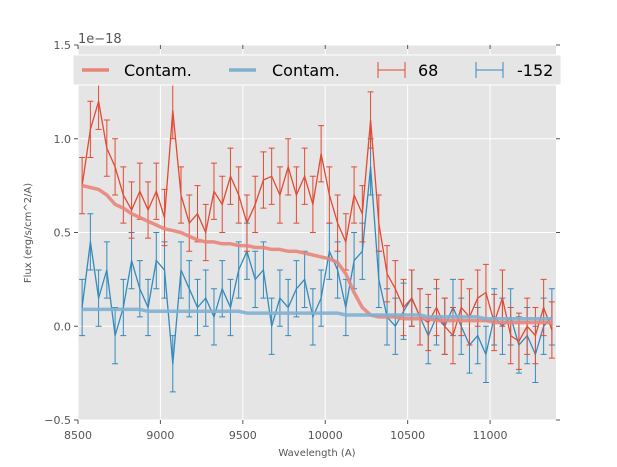  Describe the element at coordinates (490, 435) in the screenshot. I see `x-tick-label: 11000` at that location.